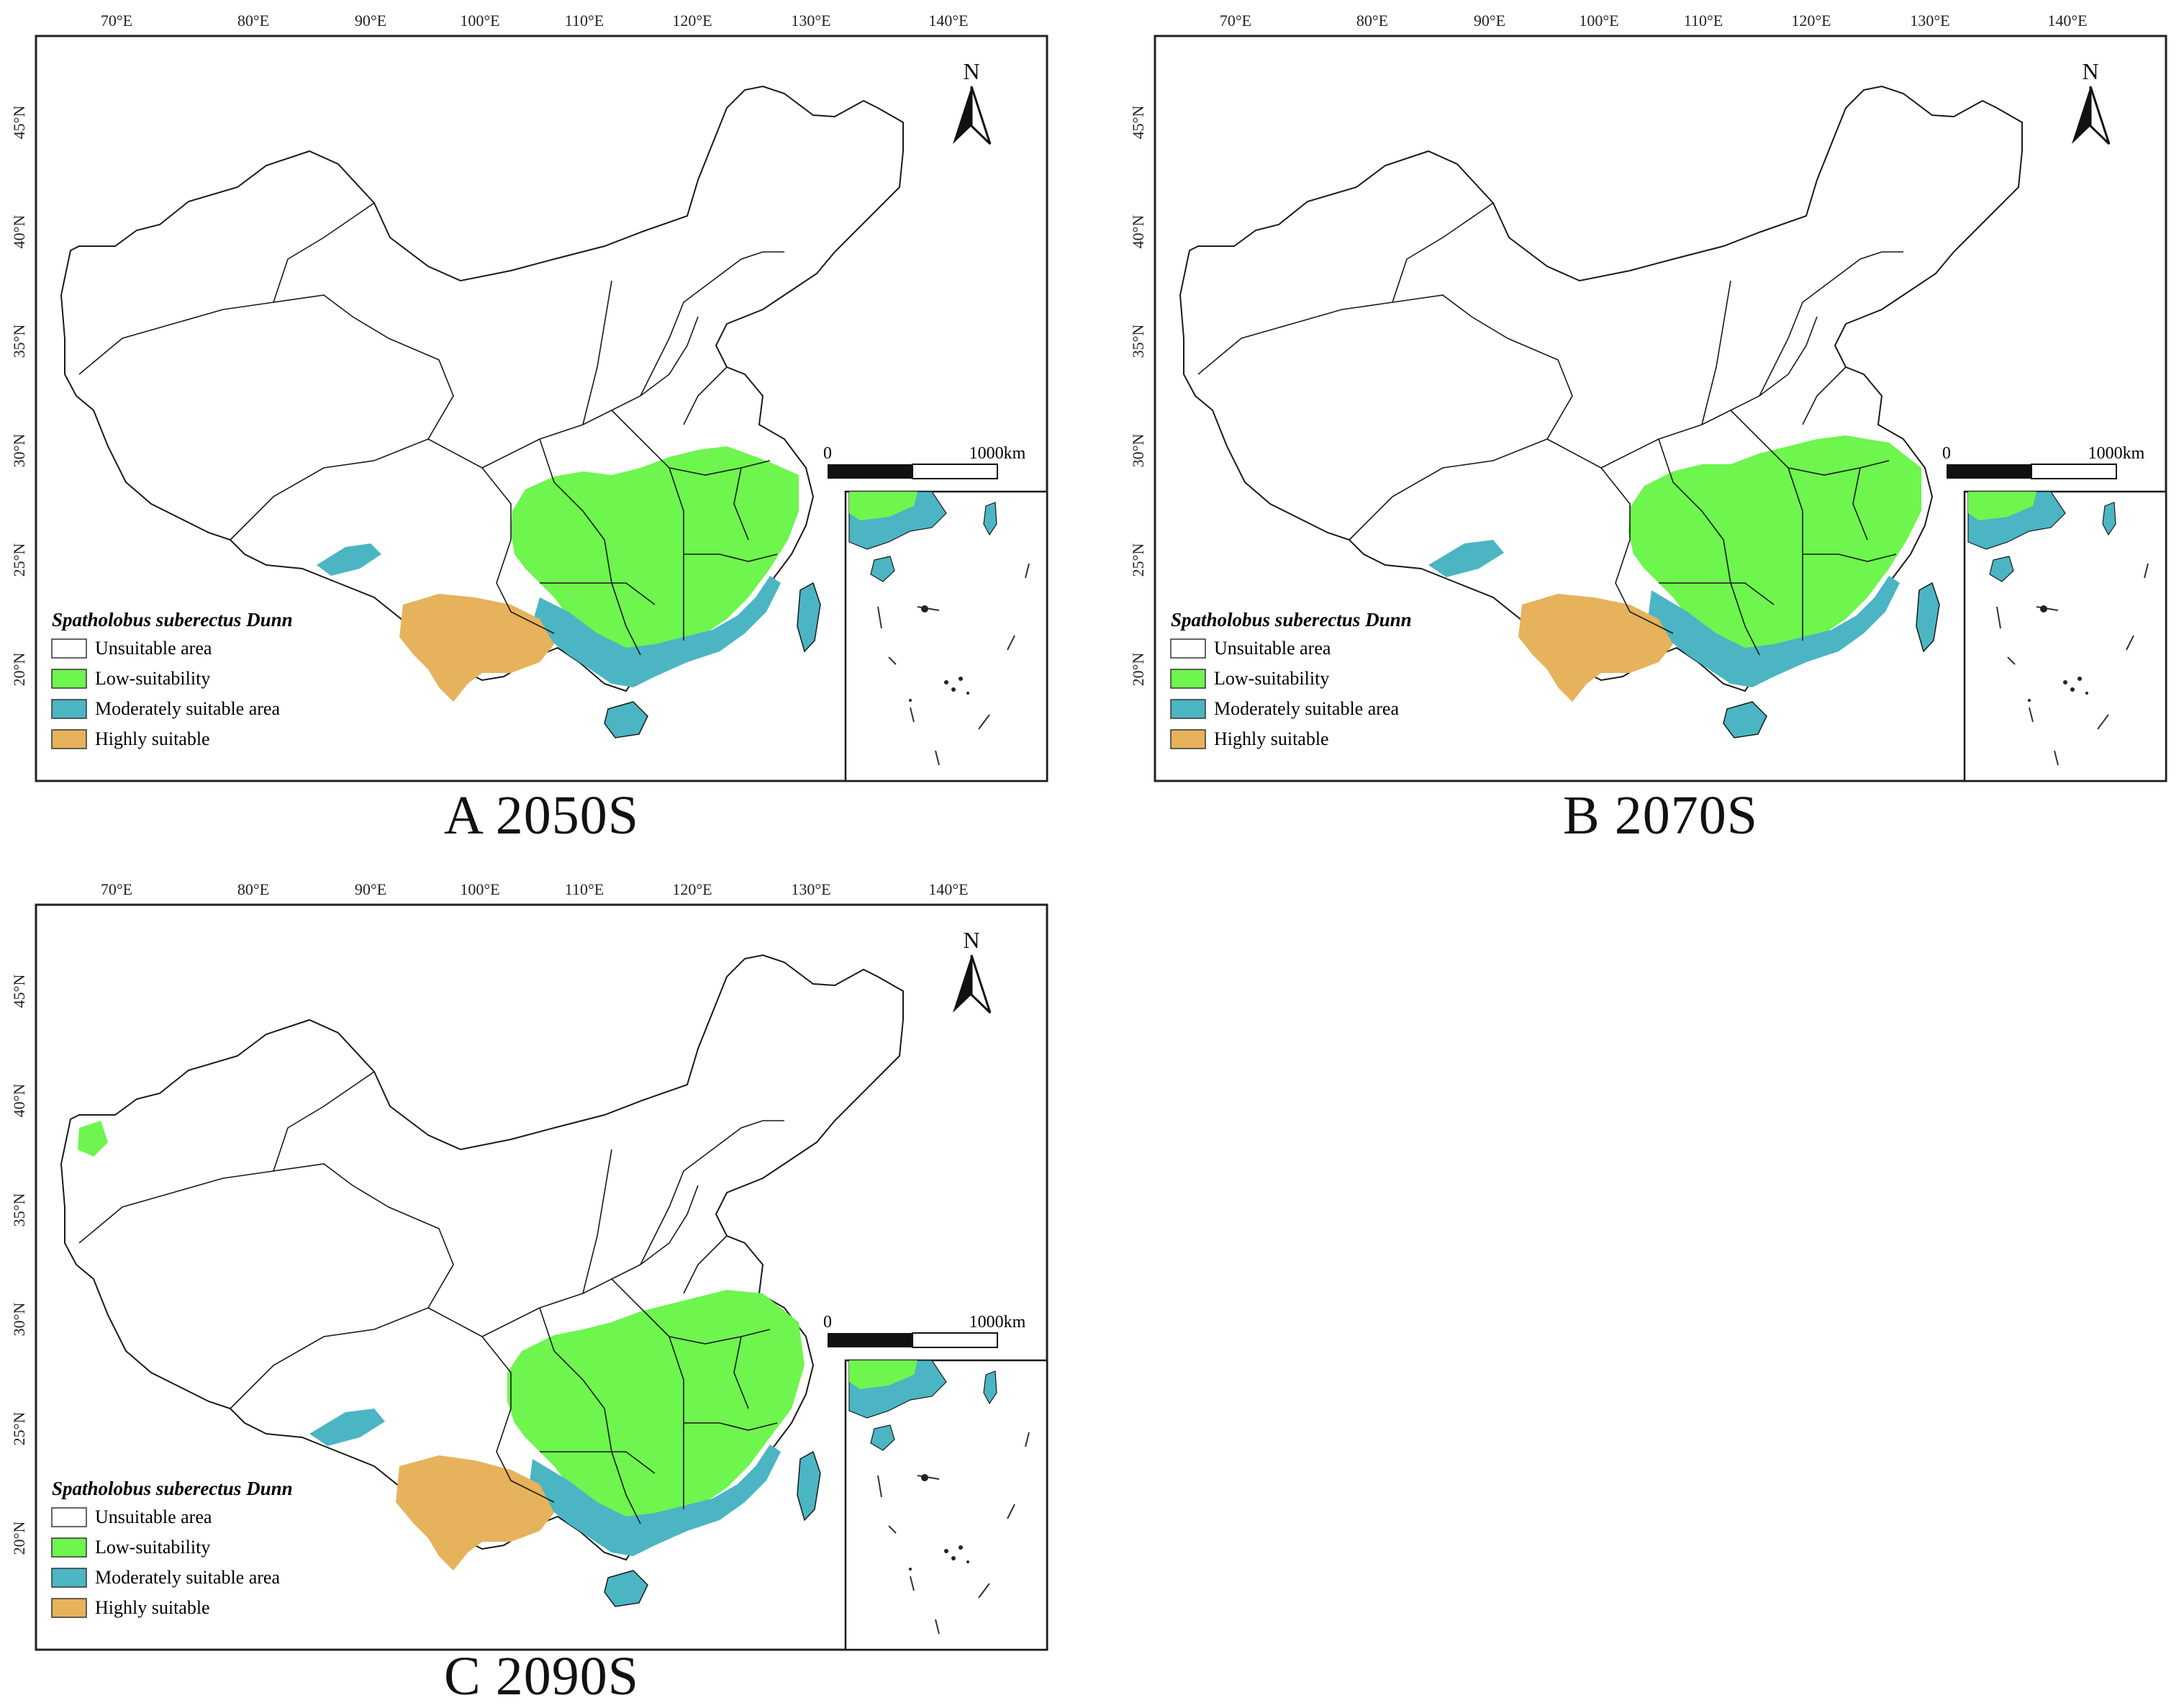  What do you see at coordinates (2067, 21) in the screenshot?
I see `lon-tick: 140°E` at bounding box center [2067, 21].